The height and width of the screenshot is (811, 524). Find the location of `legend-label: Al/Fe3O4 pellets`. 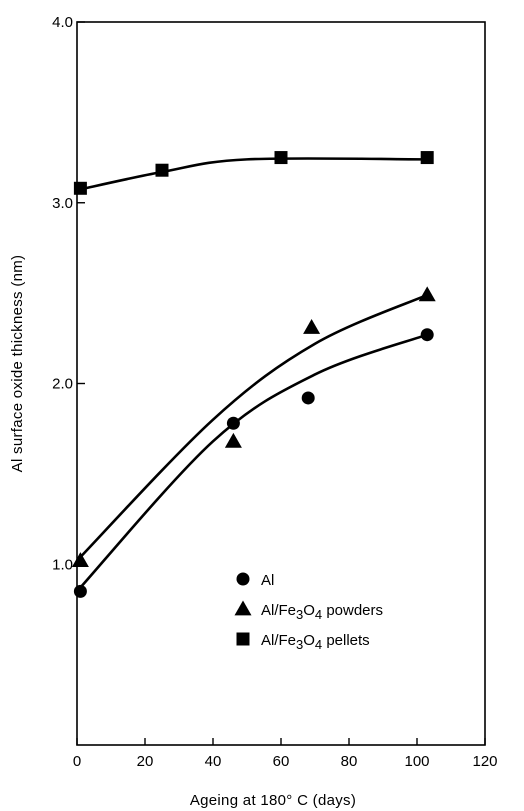

legend-label: Al/Fe3O4 pellets is located at coordinates (315, 642).